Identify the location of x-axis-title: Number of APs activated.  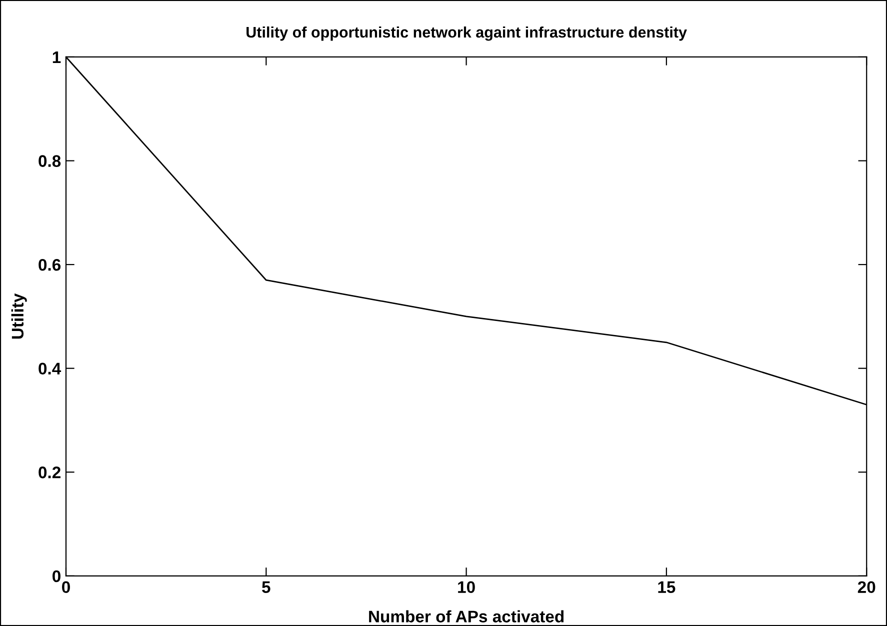
(466, 616).